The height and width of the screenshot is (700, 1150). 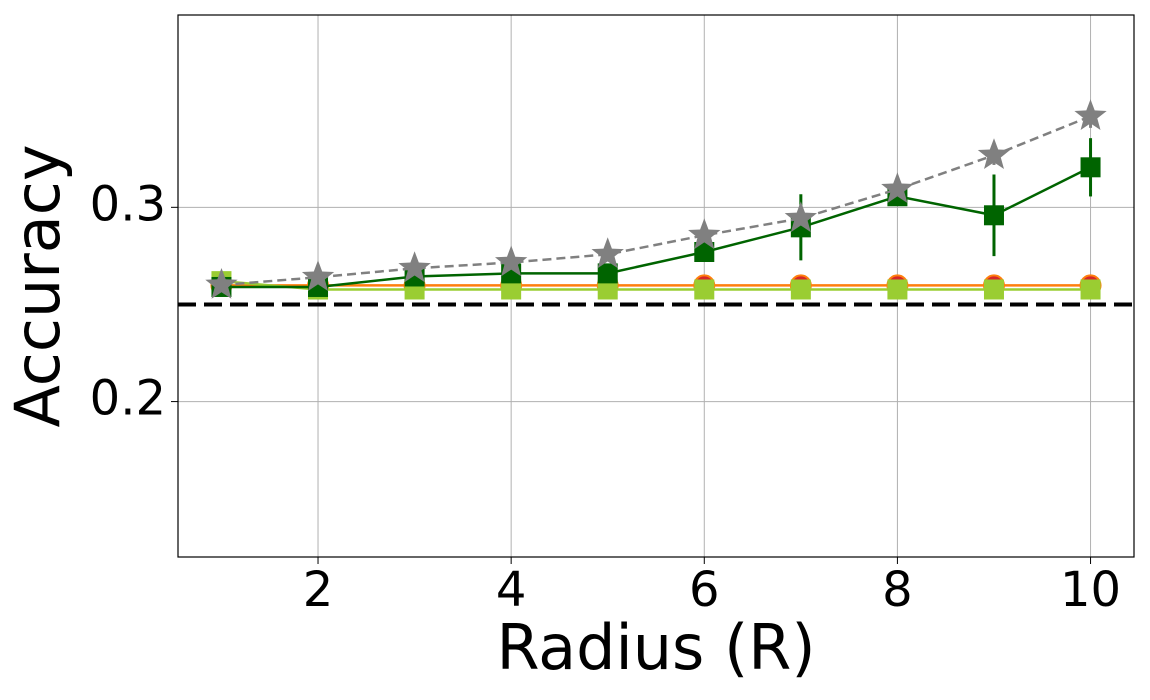 I want to click on x-axis-label: Radius (R), so click(x=655, y=647).